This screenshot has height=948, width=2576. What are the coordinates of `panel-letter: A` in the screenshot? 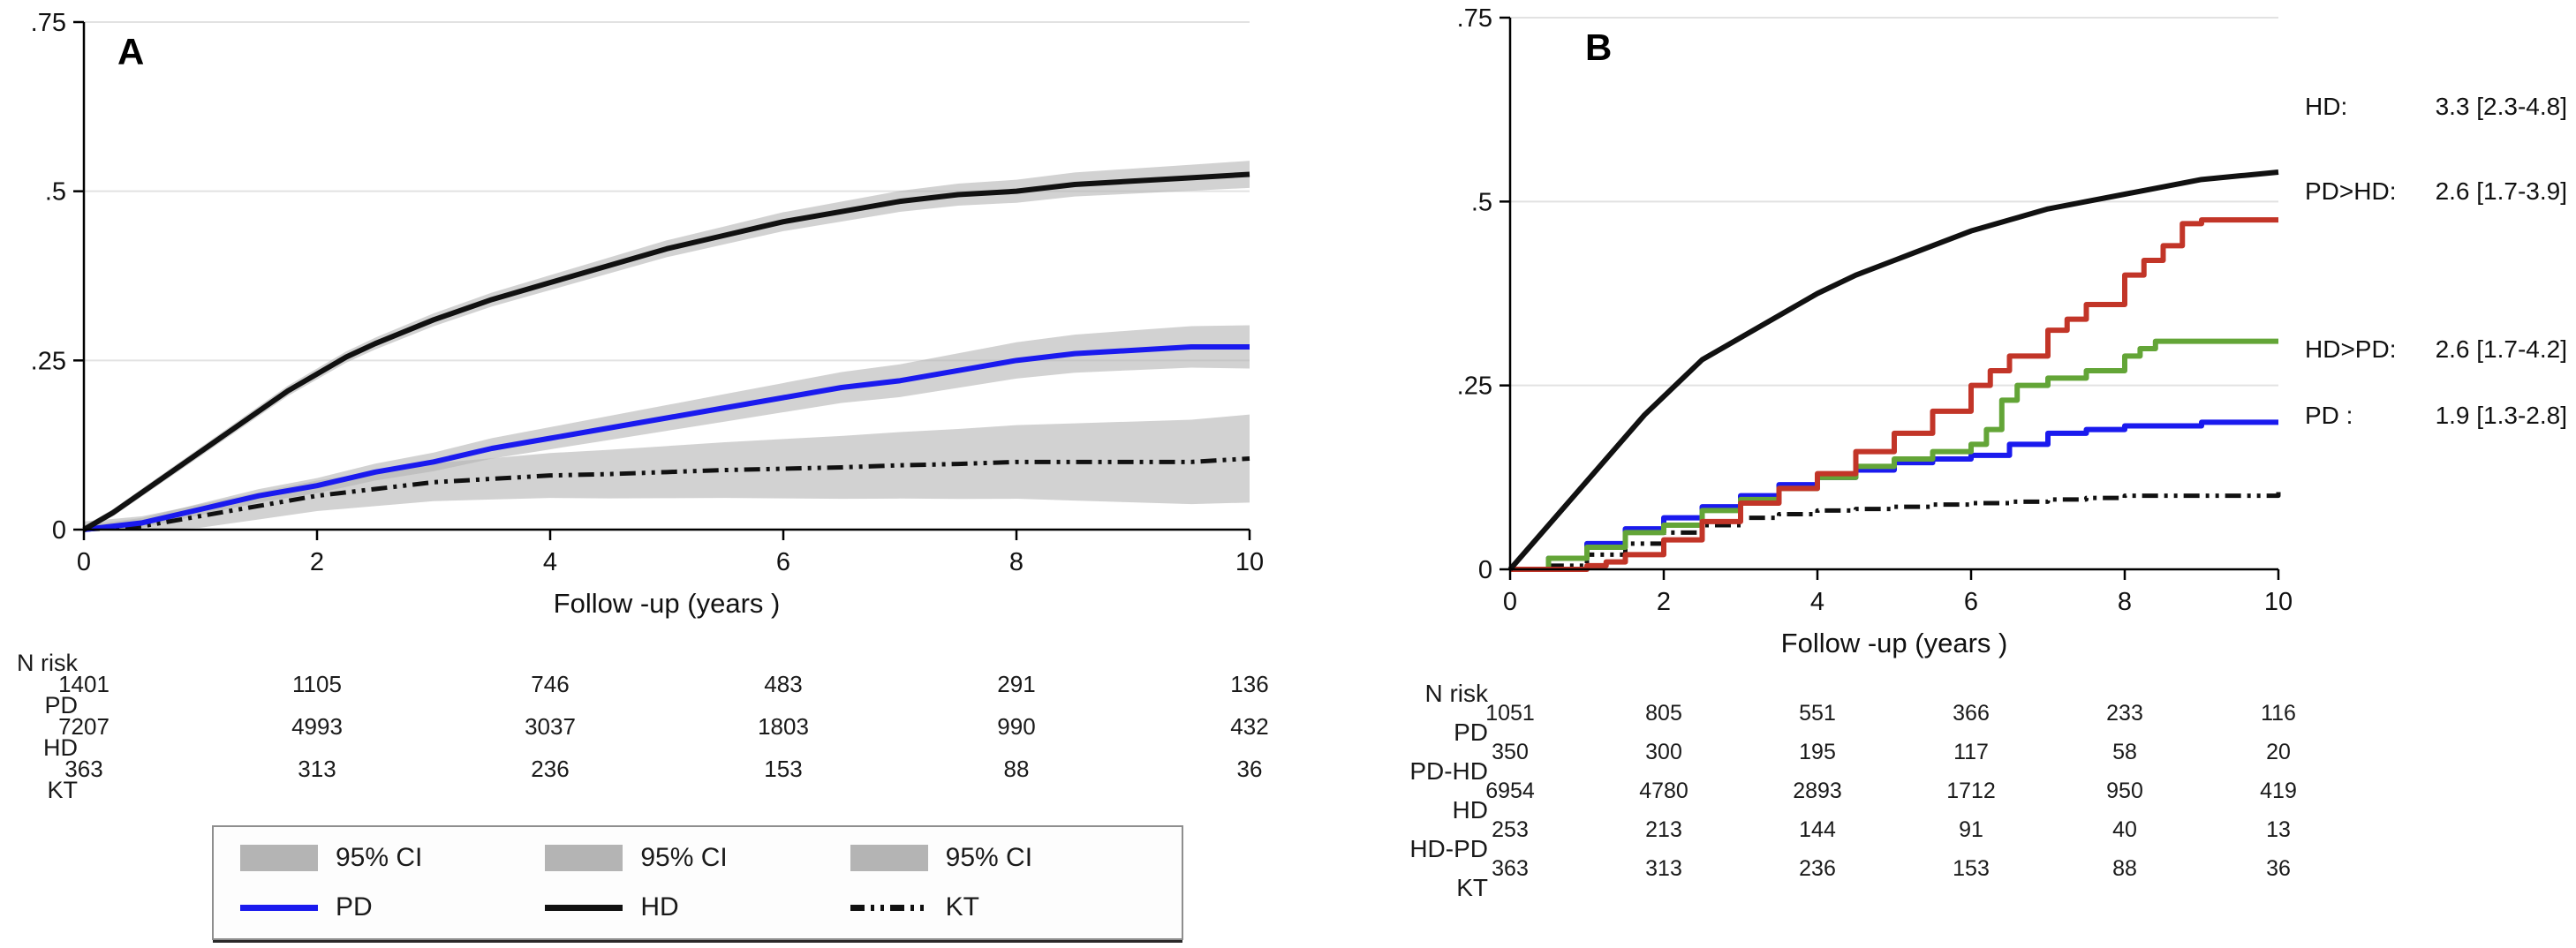 It's located at (131, 51).